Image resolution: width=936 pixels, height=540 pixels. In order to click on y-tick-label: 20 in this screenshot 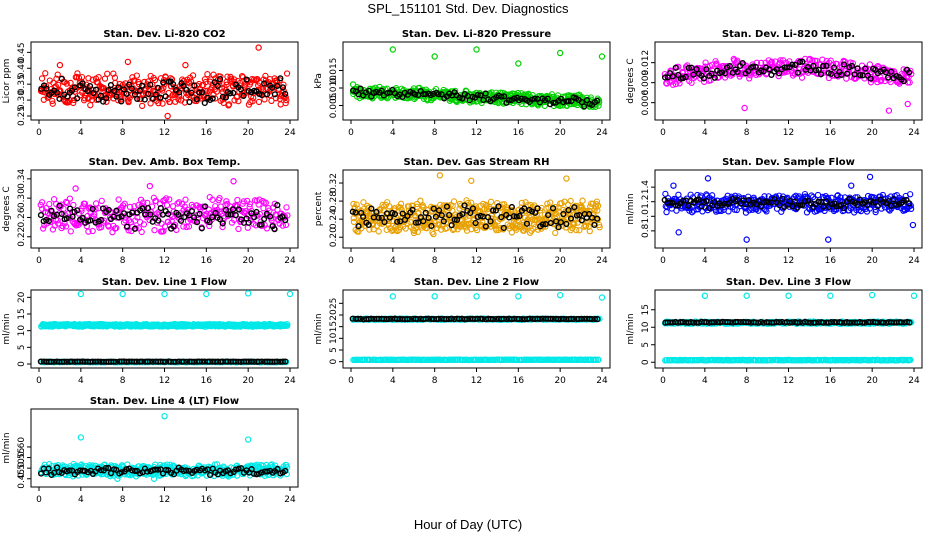, I will do `click(334, 315)`.